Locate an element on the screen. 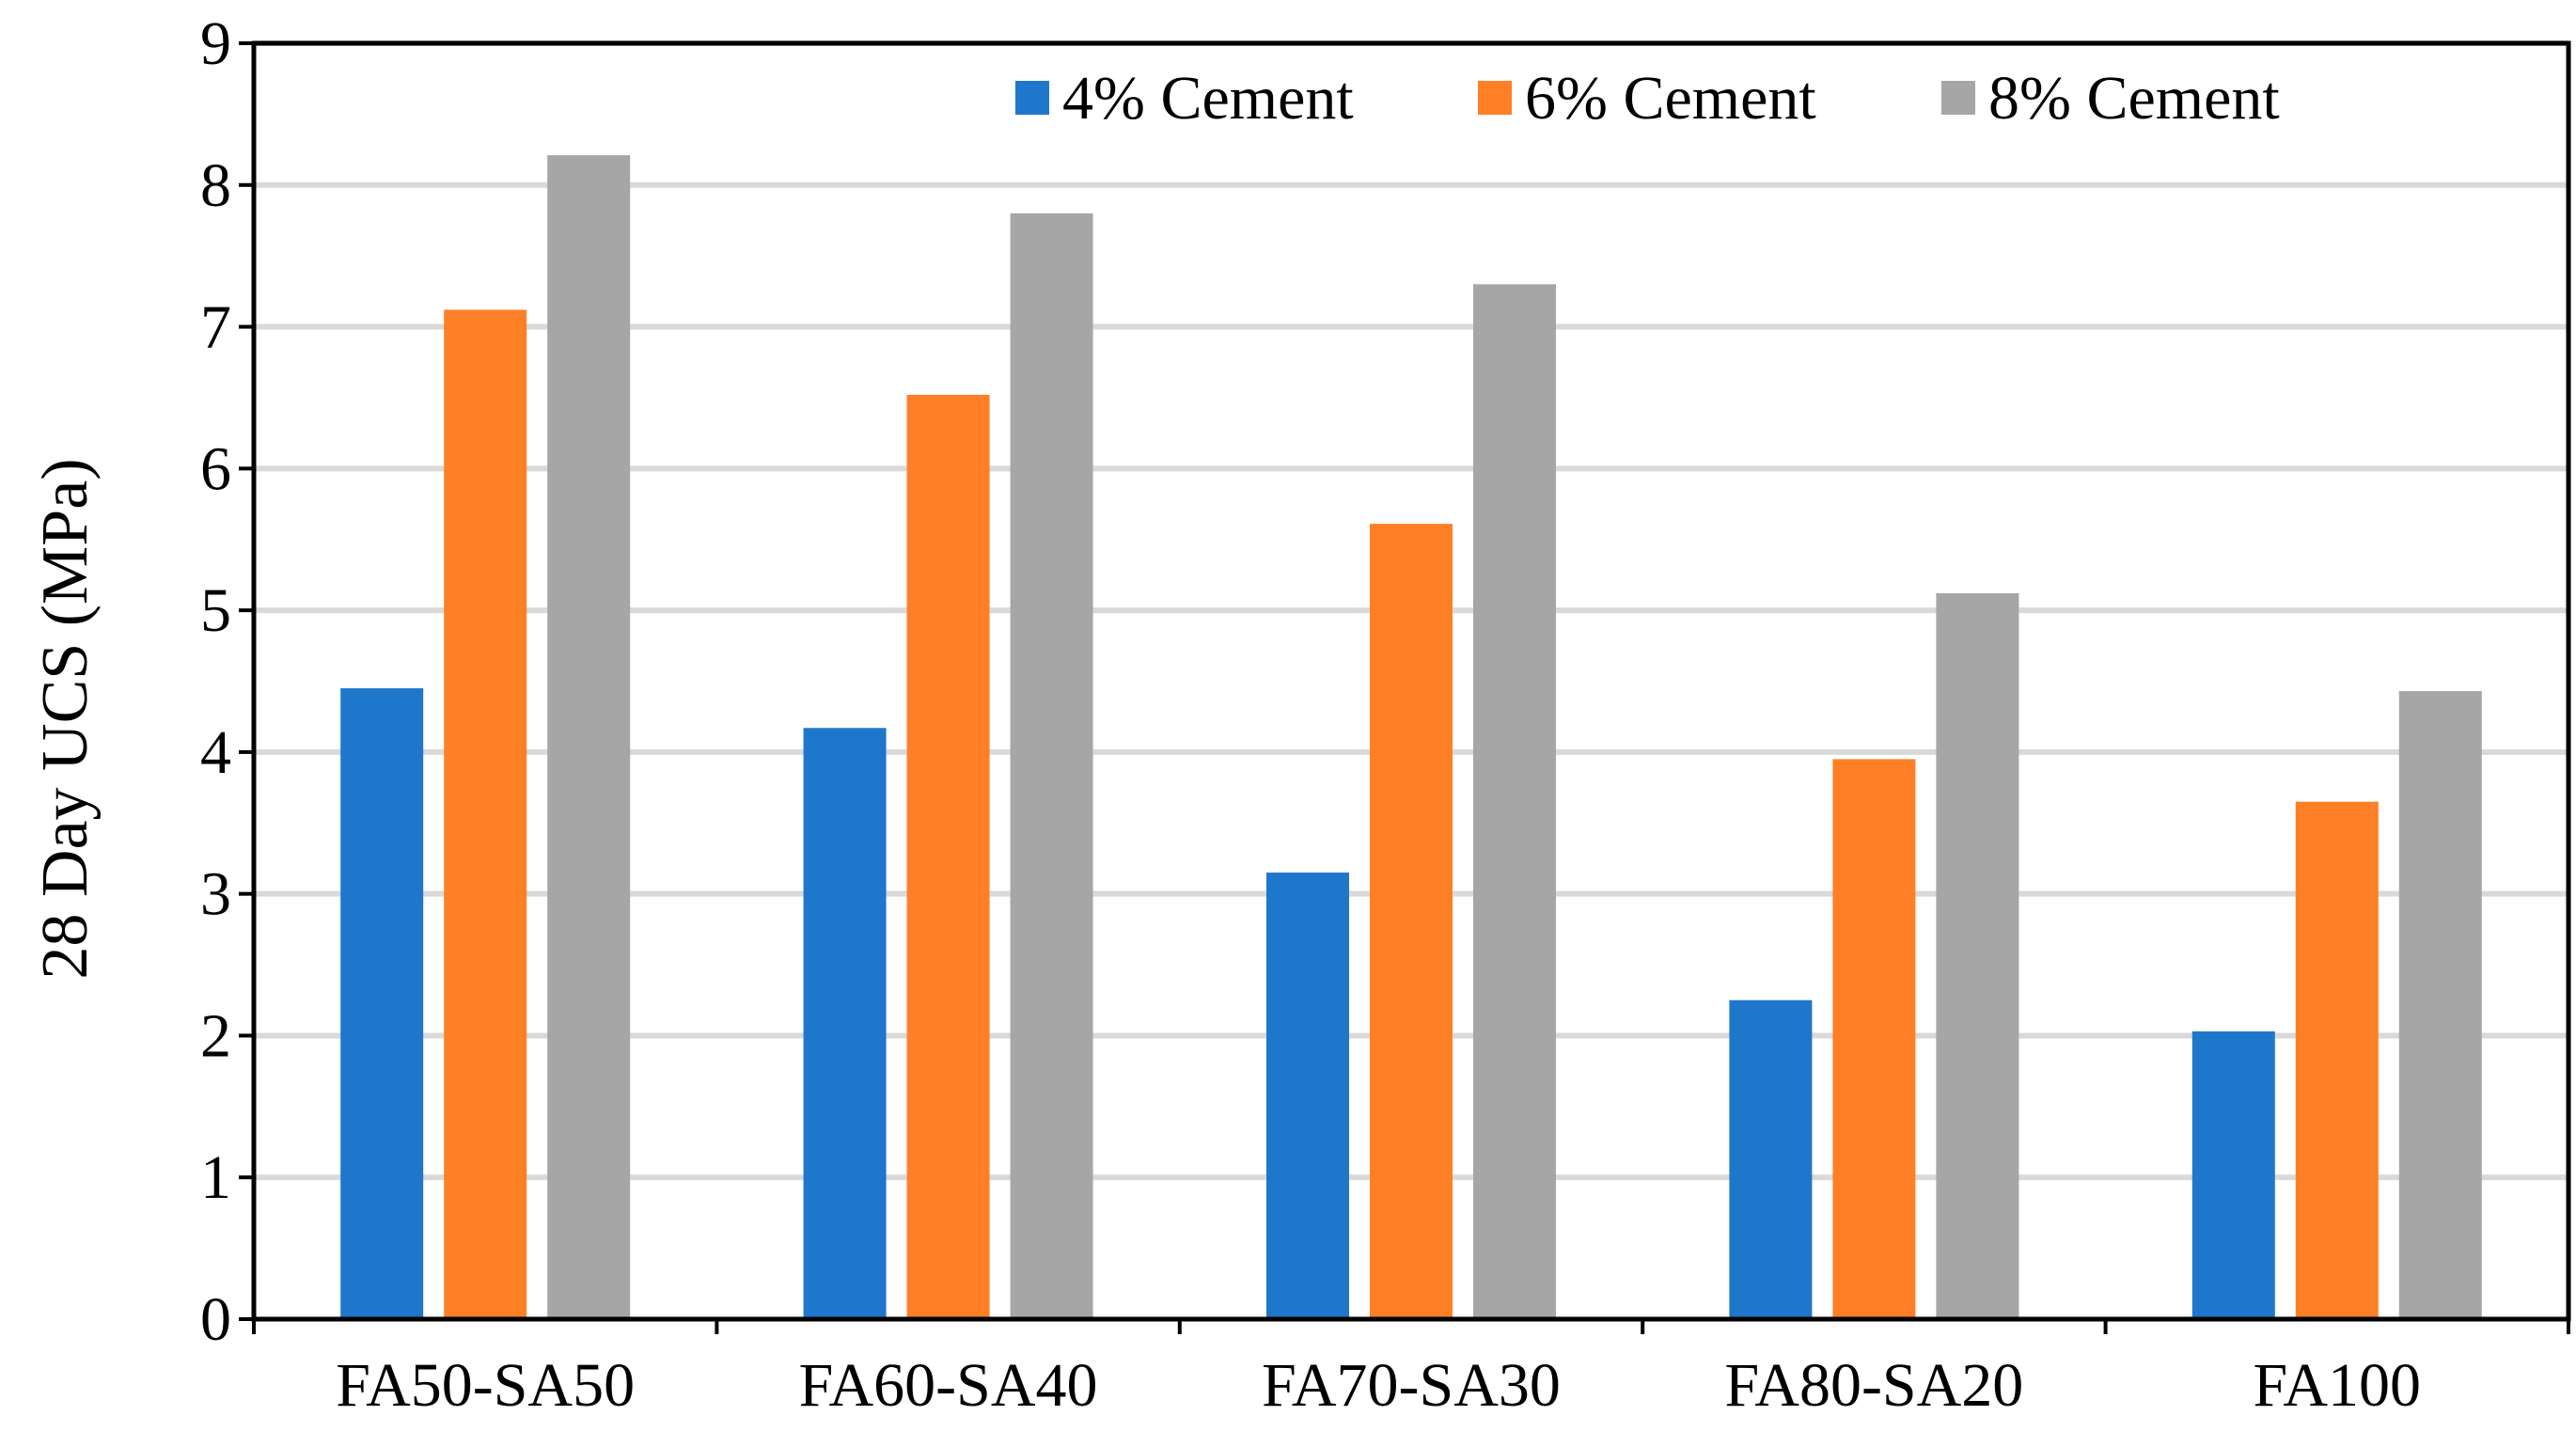  y-tick-label: 2 is located at coordinates (216, 1035).